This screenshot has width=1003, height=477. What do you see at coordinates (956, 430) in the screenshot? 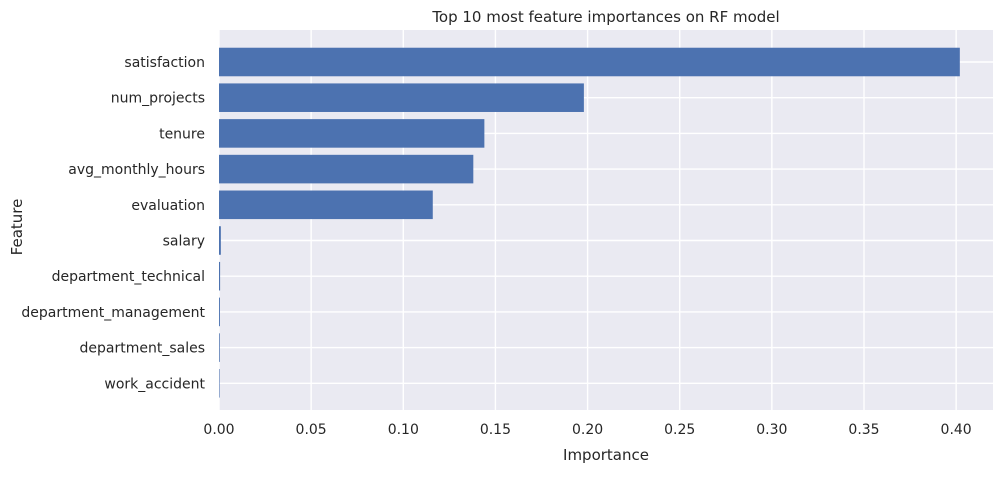
I see `x-tick-label: 0.40` at bounding box center [956, 430].